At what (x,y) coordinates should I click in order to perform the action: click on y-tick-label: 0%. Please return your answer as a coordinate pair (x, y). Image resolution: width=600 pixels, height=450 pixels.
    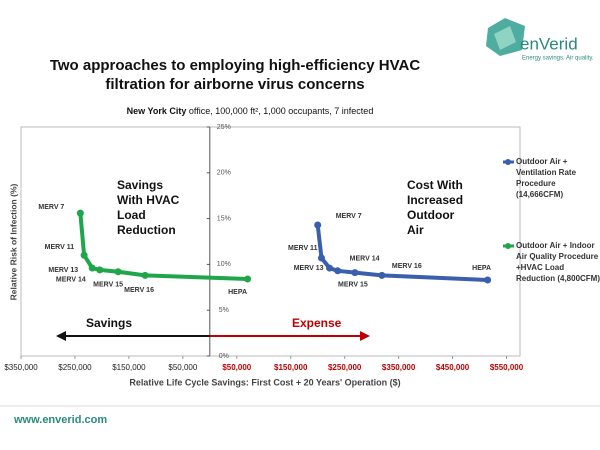
    Looking at the image, I should click on (224, 356).